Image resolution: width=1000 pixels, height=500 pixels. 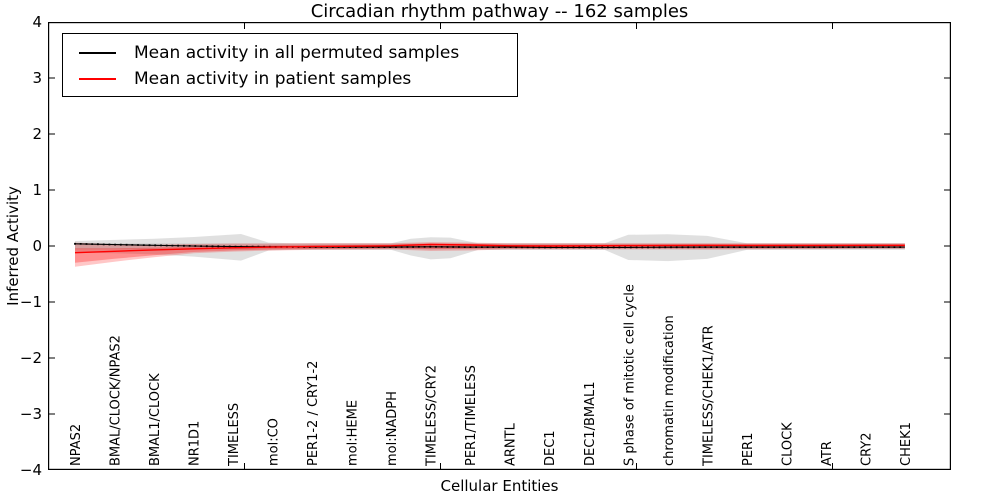 What do you see at coordinates (590, 424) in the screenshot?
I see `entity-label: DEC1/BMAL1` at bounding box center [590, 424].